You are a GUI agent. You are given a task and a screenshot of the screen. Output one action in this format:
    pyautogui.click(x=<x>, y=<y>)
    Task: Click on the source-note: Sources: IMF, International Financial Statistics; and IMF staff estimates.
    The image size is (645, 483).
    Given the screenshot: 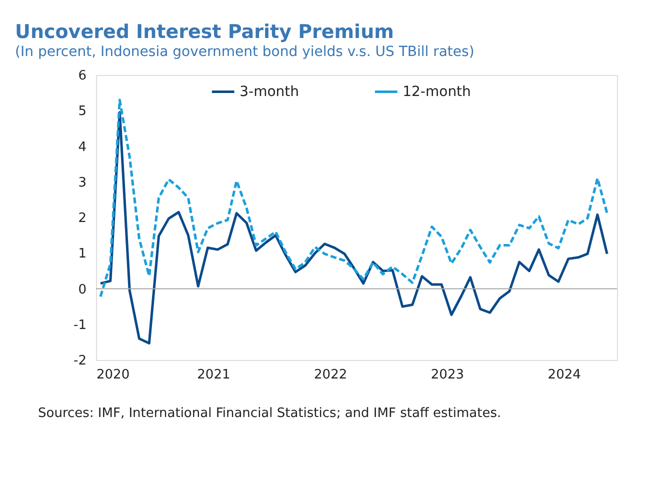 What is the action you would take?
    pyautogui.click(x=270, y=413)
    